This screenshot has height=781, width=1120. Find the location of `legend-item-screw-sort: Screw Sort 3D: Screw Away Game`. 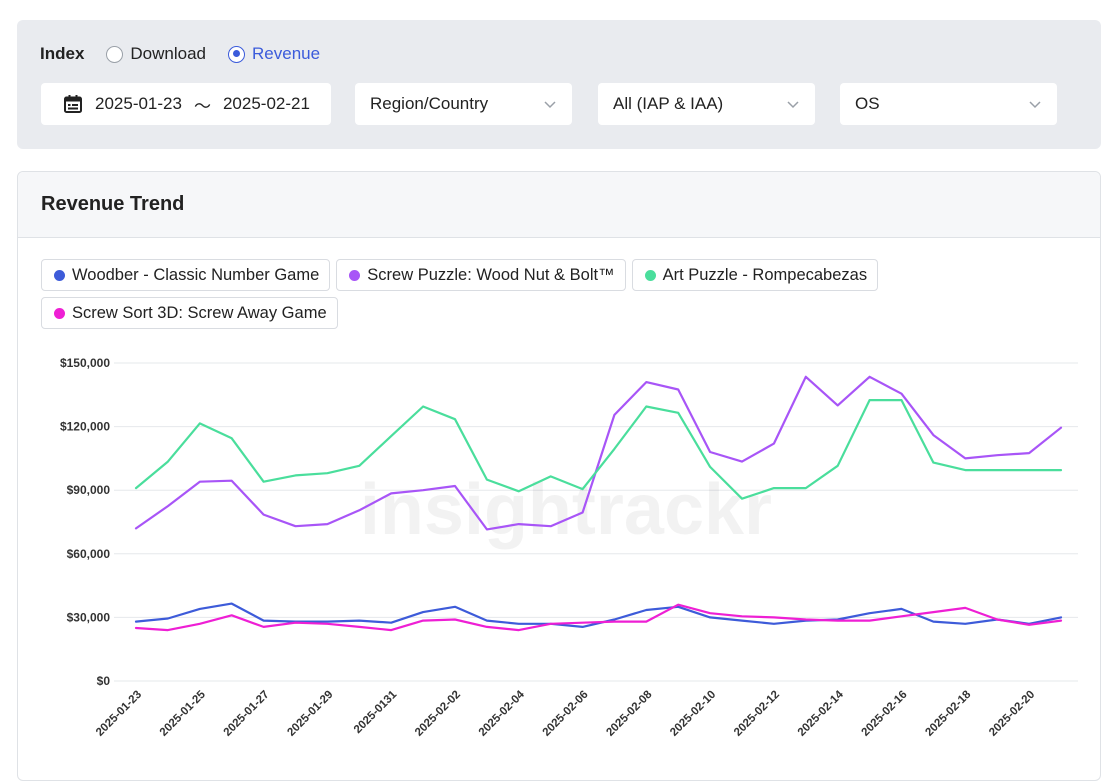

legend-item-screw-sort: Screw Sort 3D: Screw Away Game is located at coordinates (189, 313).